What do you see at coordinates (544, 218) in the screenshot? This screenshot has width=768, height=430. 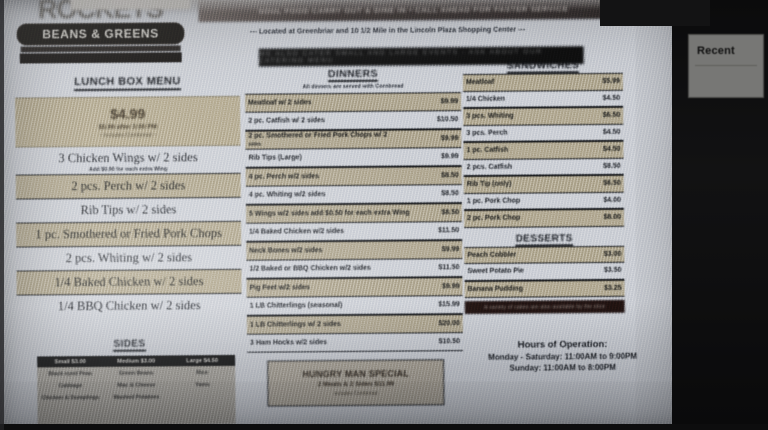 I see `table-row: 2 pc. Pork Chop $8.00` at bounding box center [544, 218].